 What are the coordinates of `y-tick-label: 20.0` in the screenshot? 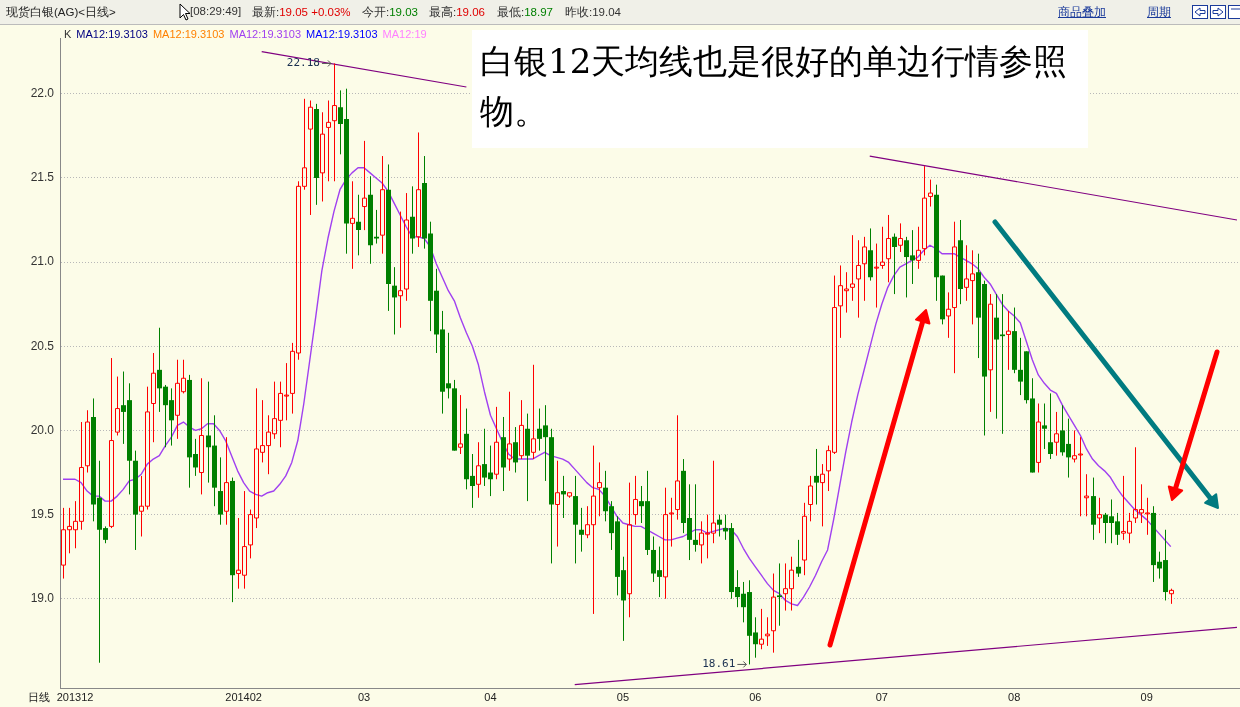 It's located at (42, 429).